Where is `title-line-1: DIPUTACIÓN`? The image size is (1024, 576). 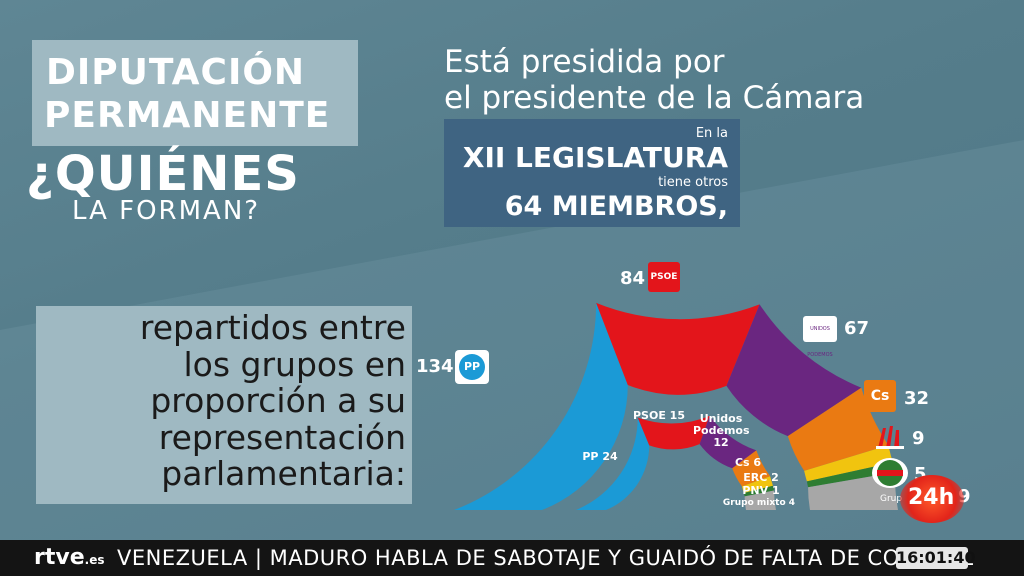
title-line-1: DIPUTACIÓN is located at coordinates (176, 72).